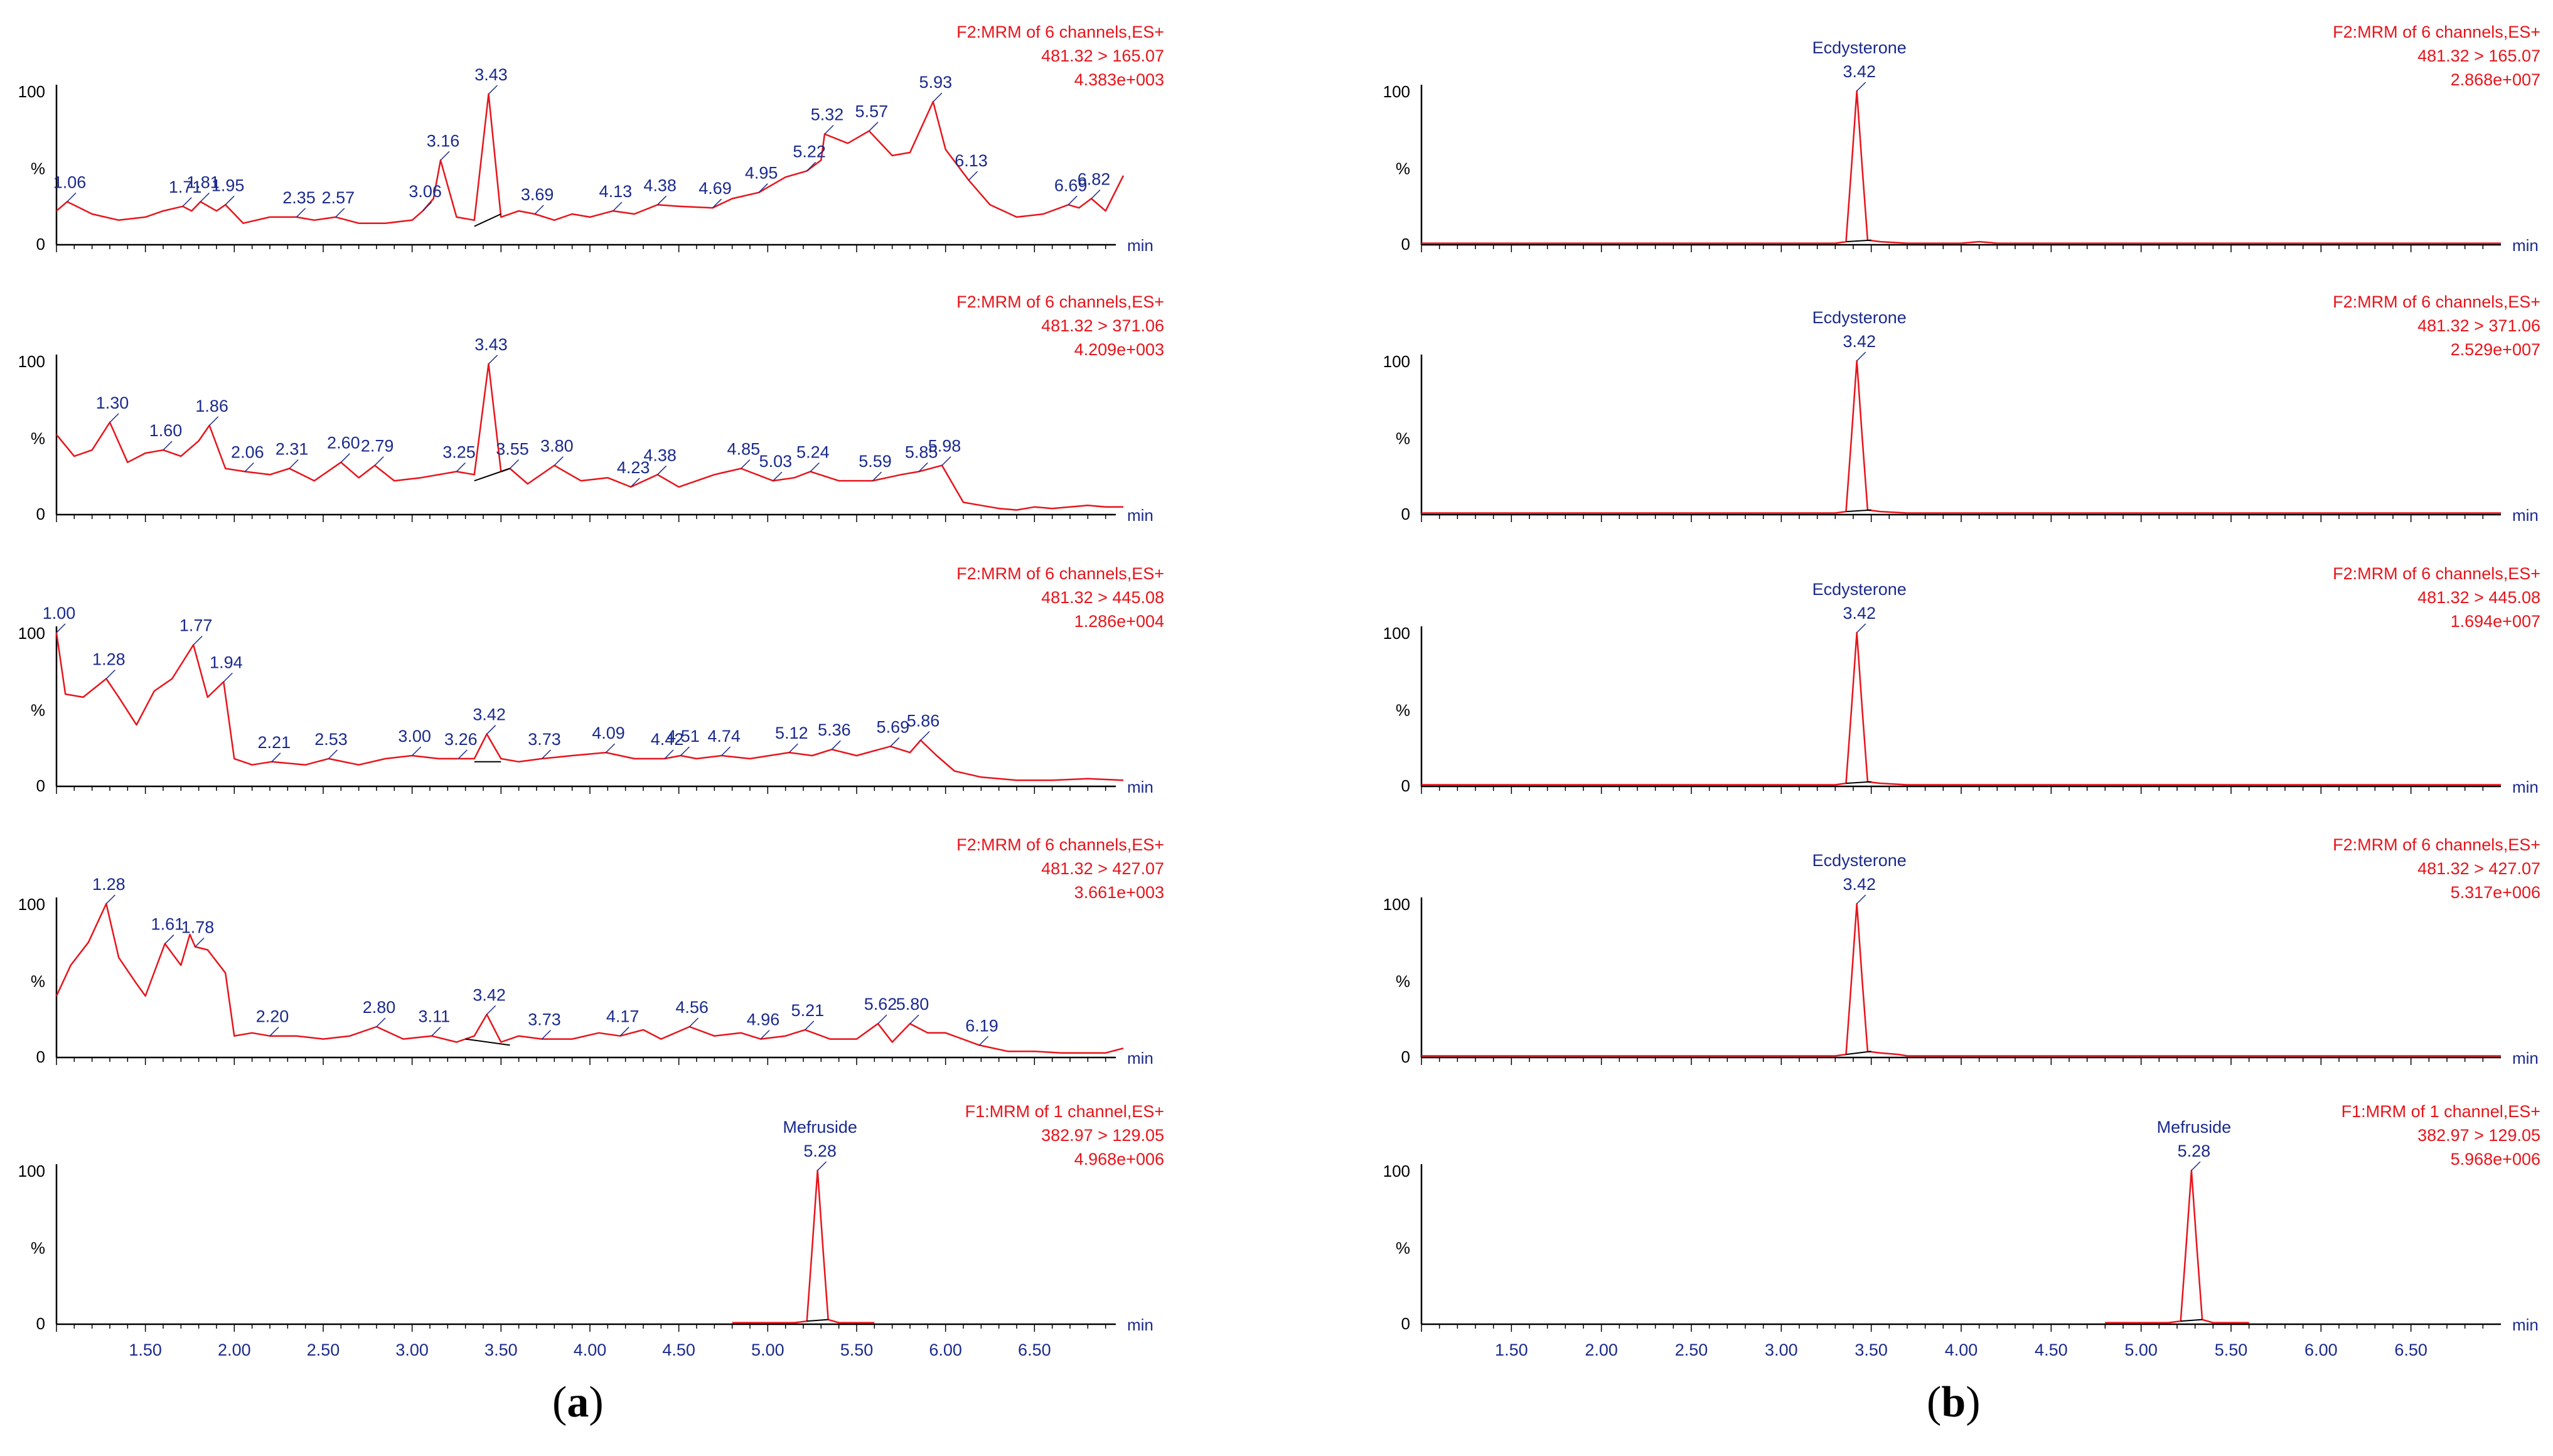 This screenshot has height=1456, width=2553. Describe the element at coordinates (1140, 787) in the screenshot. I see `a3-x-unit: min` at that location.